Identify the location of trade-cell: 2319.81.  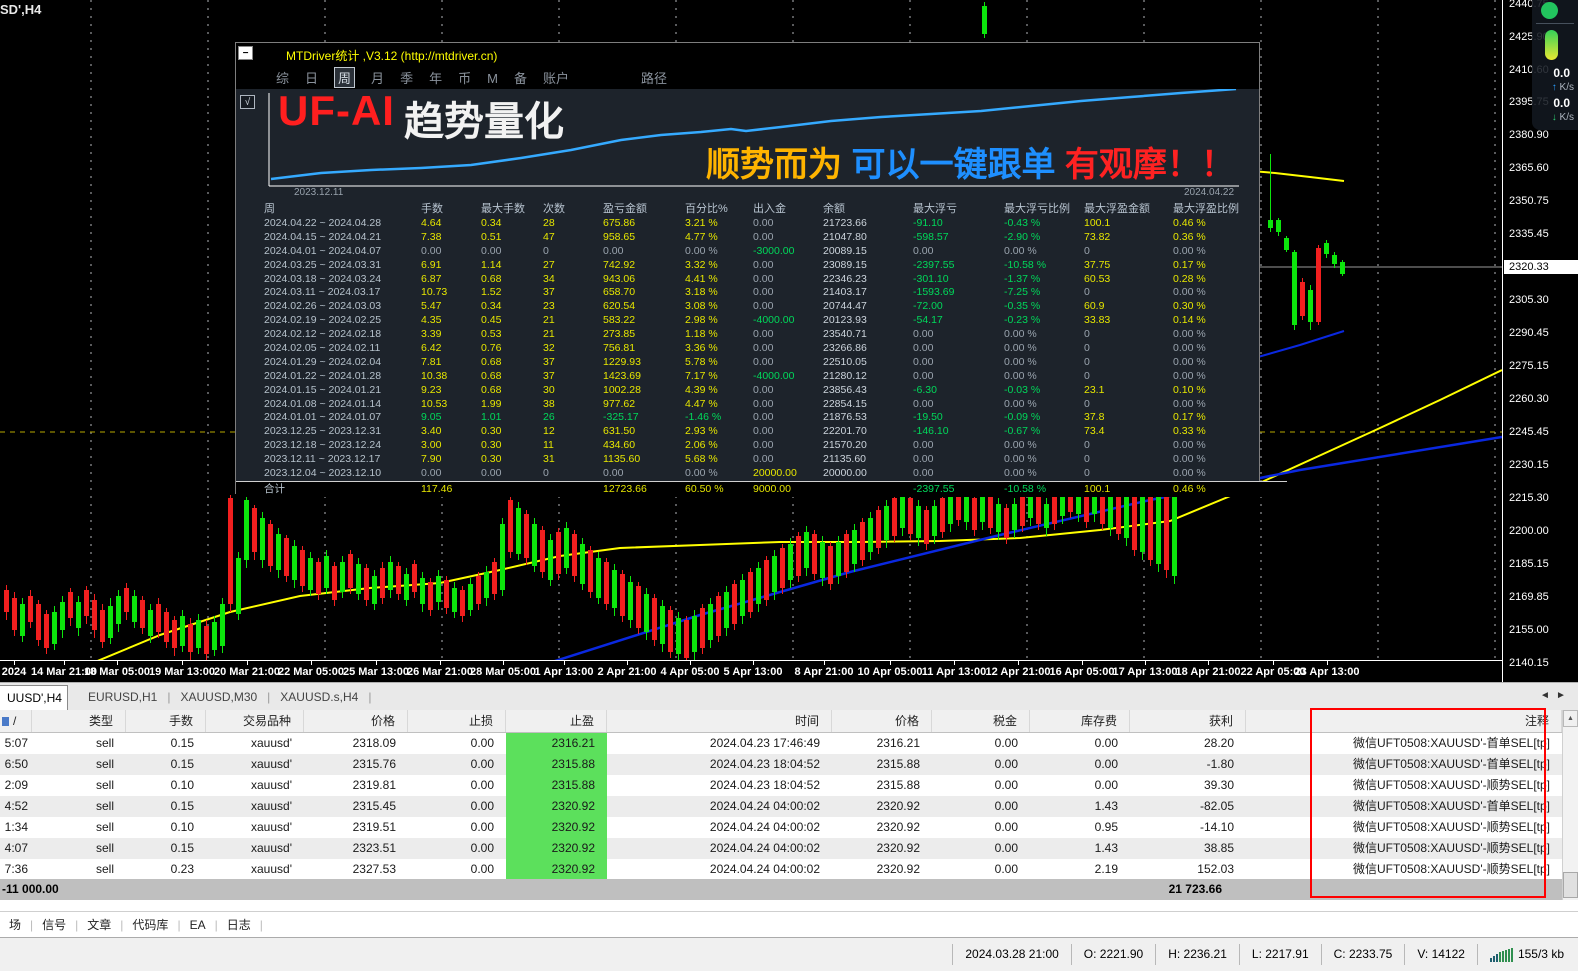
(374, 785).